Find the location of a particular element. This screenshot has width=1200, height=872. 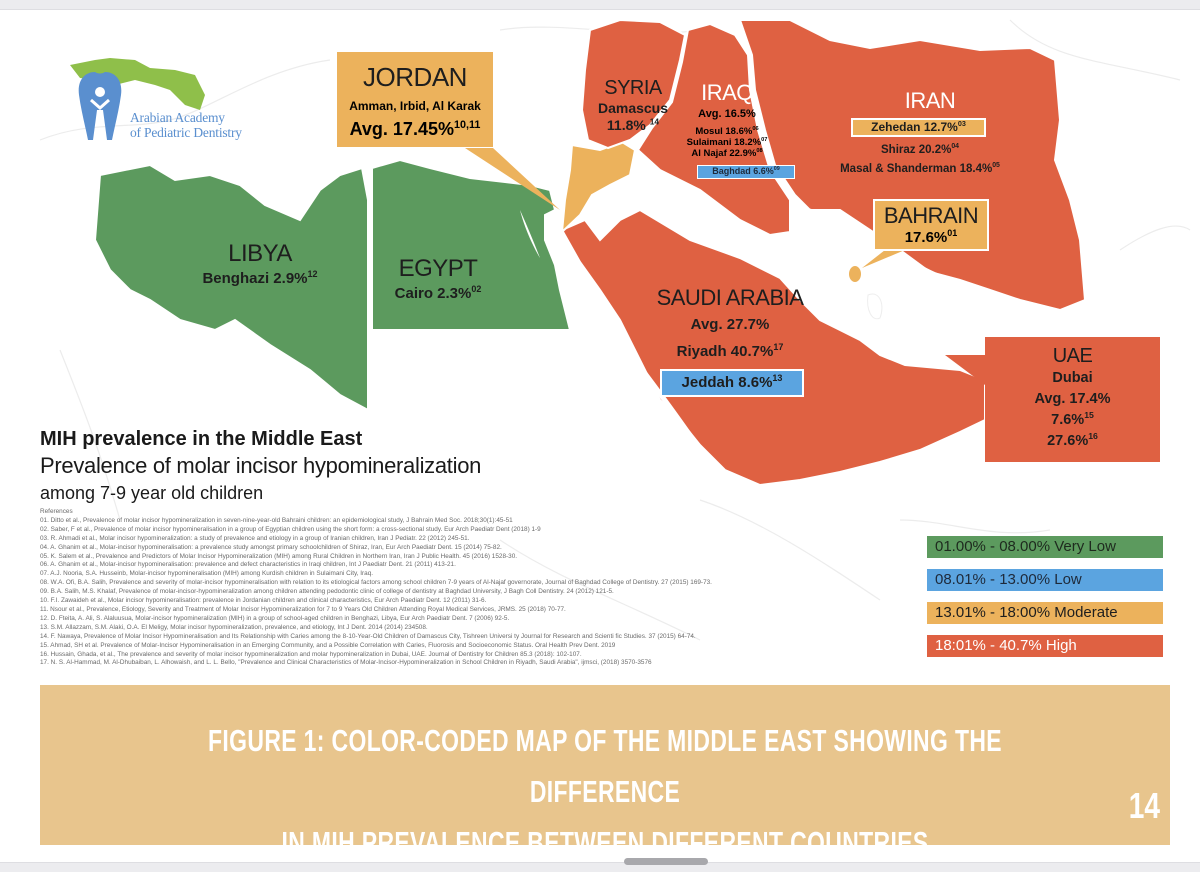

academy-logo is located at coordinates (155, 100).